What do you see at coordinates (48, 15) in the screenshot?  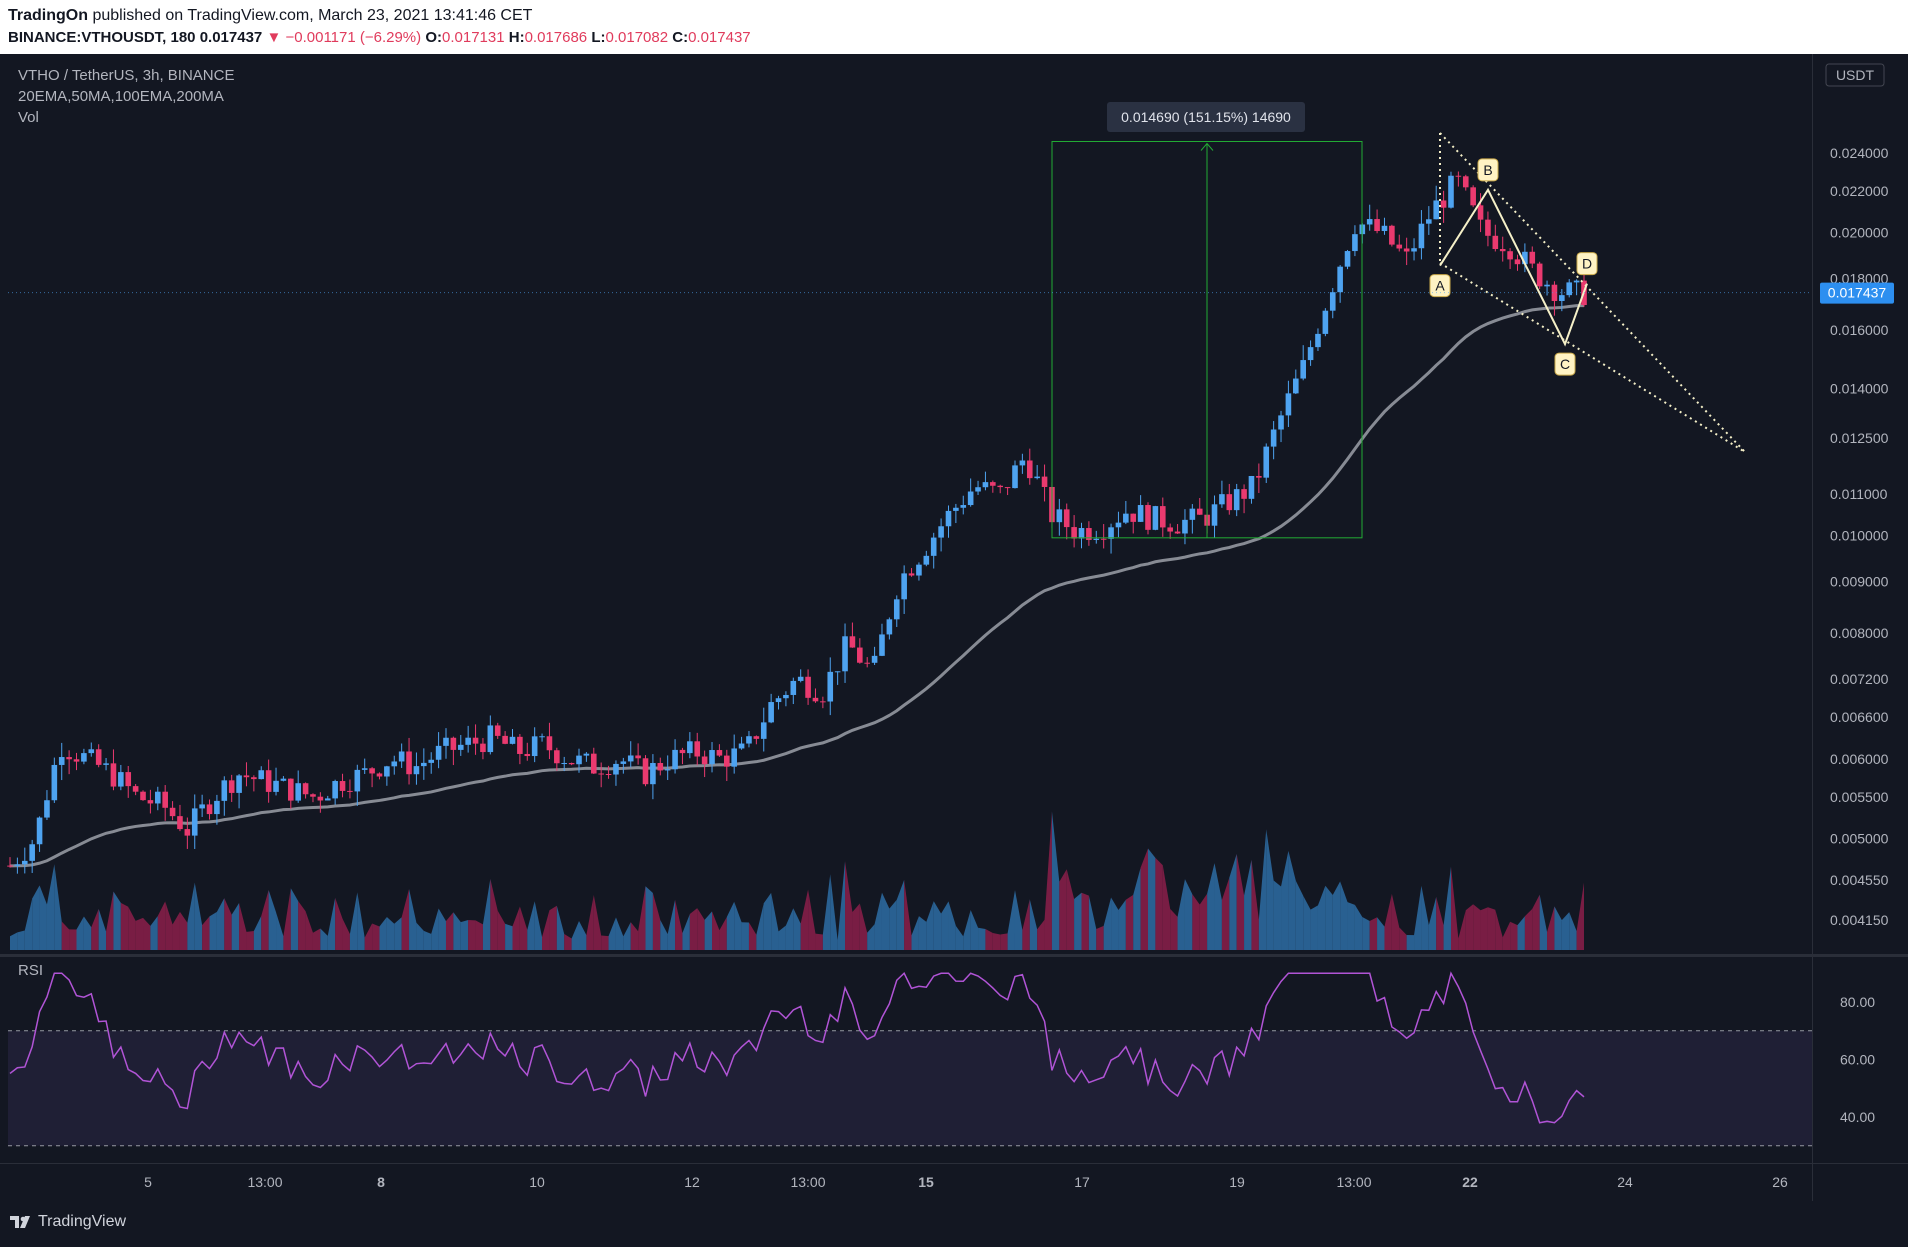 I see `publisher-name: TradingOn` at bounding box center [48, 15].